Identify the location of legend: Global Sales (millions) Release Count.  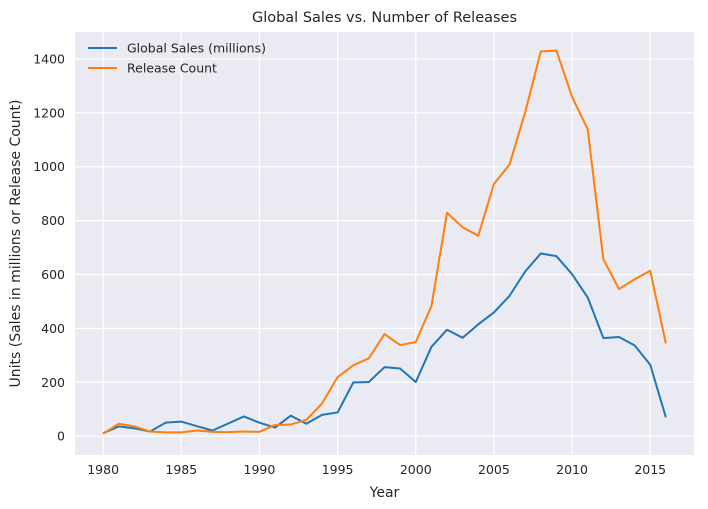
(177, 58).